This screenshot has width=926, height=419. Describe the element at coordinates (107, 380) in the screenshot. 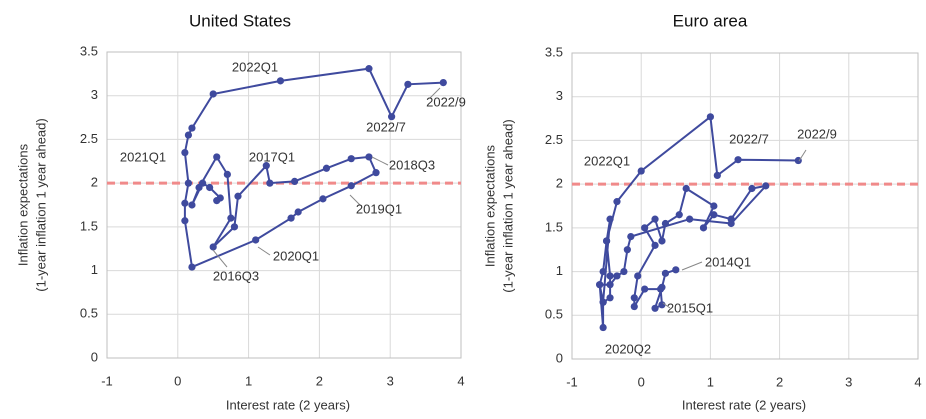

I see `x-tick-label: -1` at that location.